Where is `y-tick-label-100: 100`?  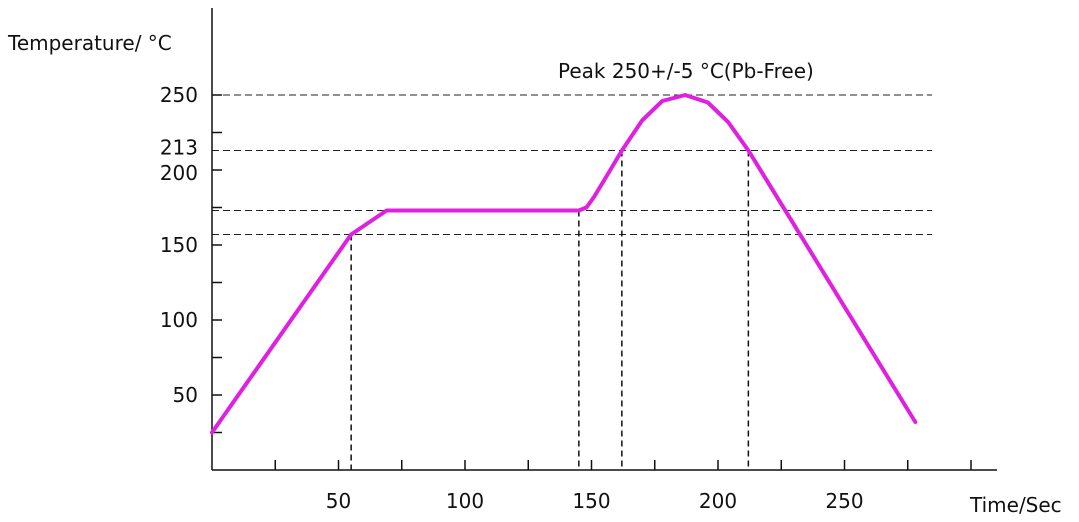
y-tick-label-100: 100 is located at coordinates (179, 320).